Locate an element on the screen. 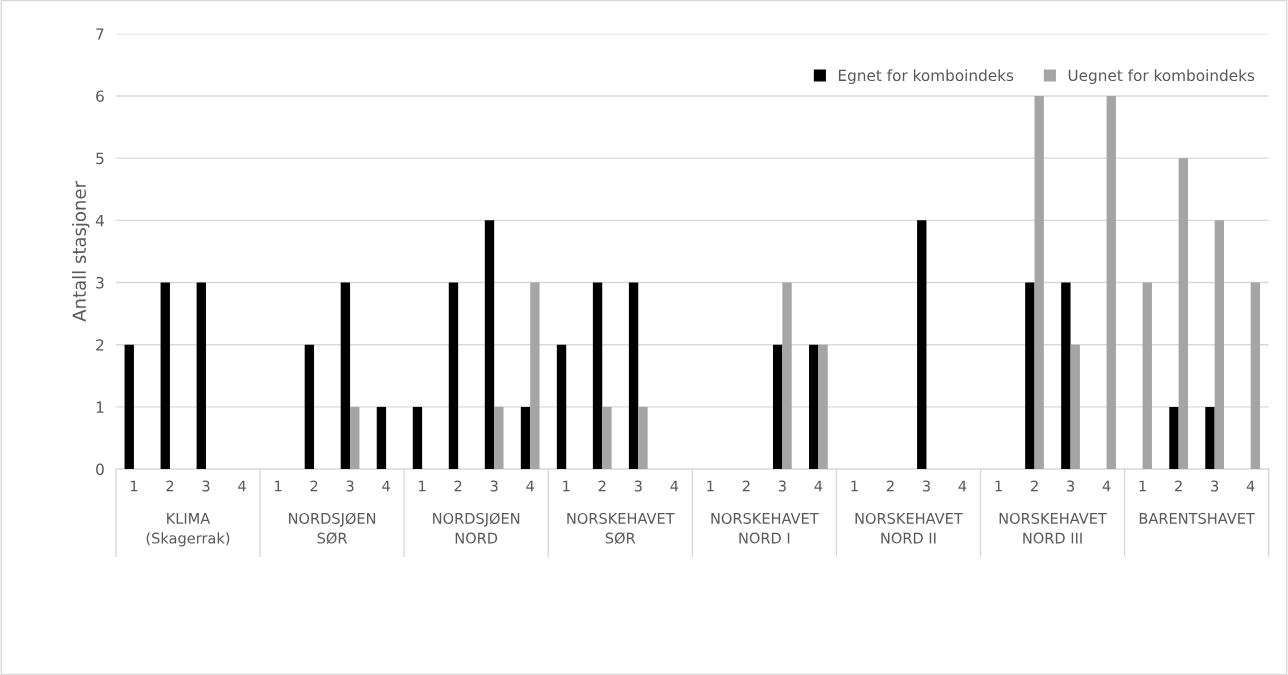  y-tick-label: 6 is located at coordinates (100, 96).